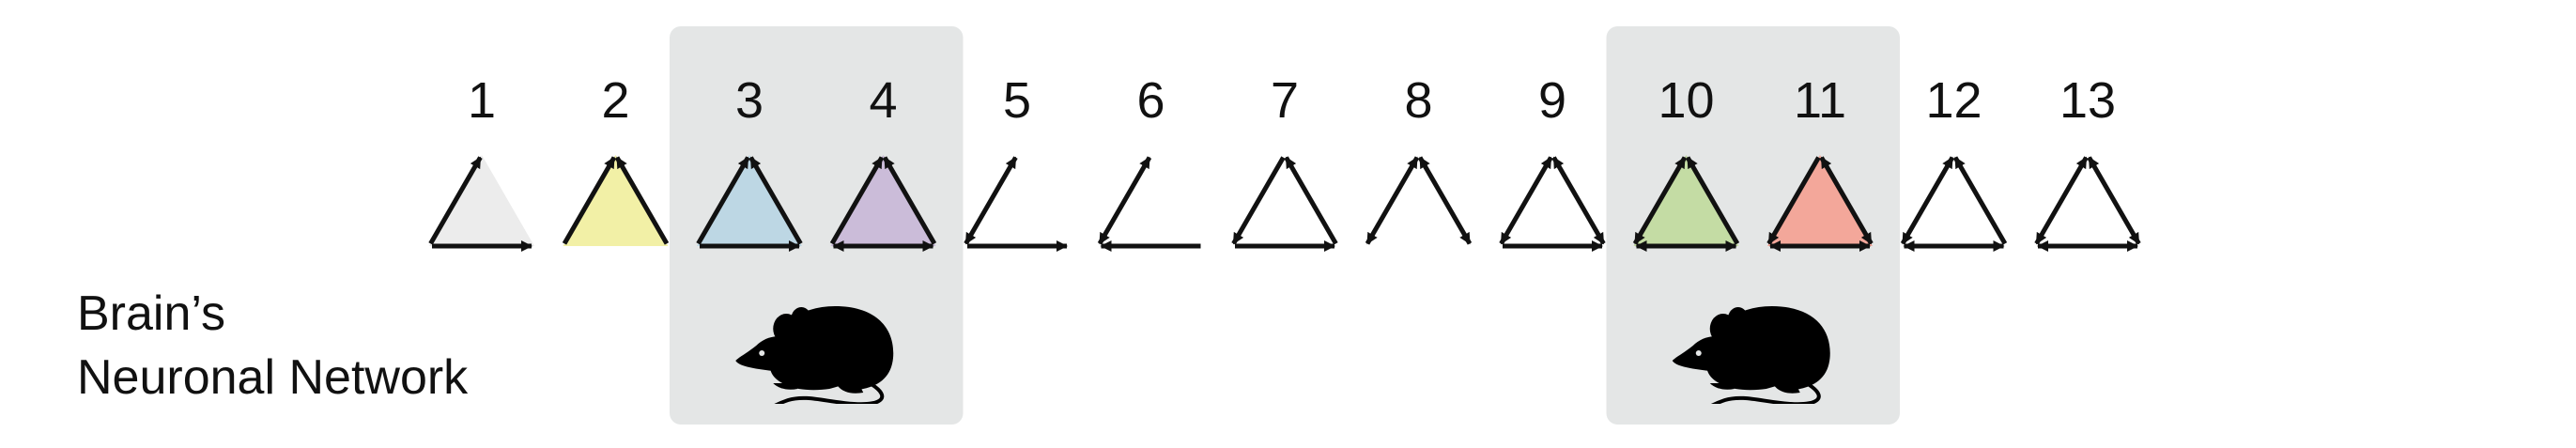  Describe the element at coordinates (1285, 100) in the screenshot. I see `motif-number: 7` at that location.